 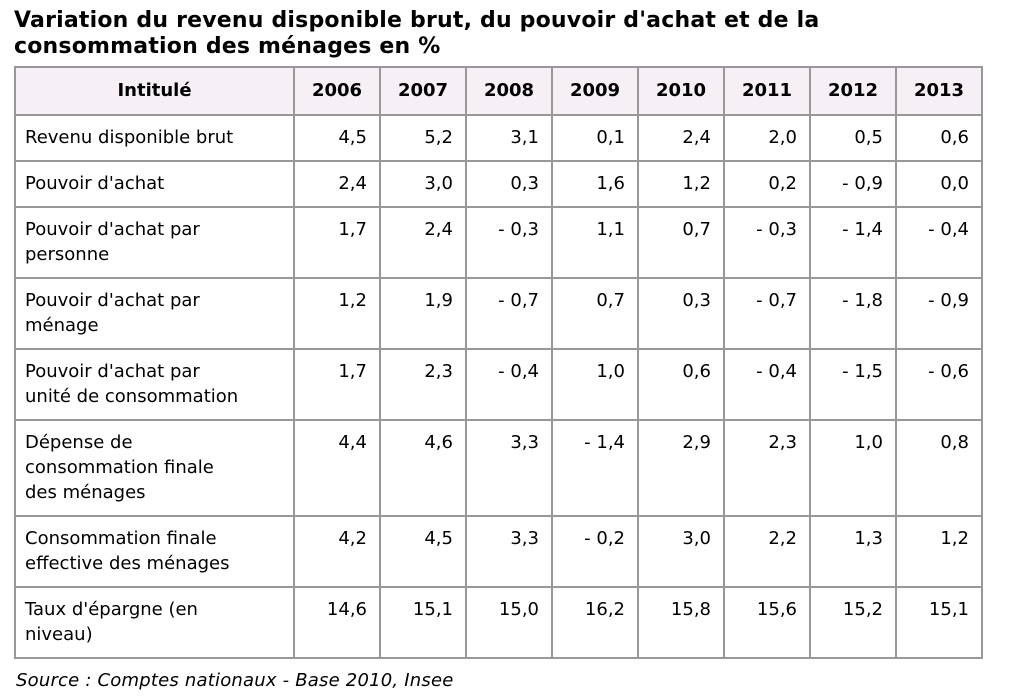 What do you see at coordinates (509, 138) in the screenshot?
I see `value-cell: 3,1` at bounding box center [509, 138].